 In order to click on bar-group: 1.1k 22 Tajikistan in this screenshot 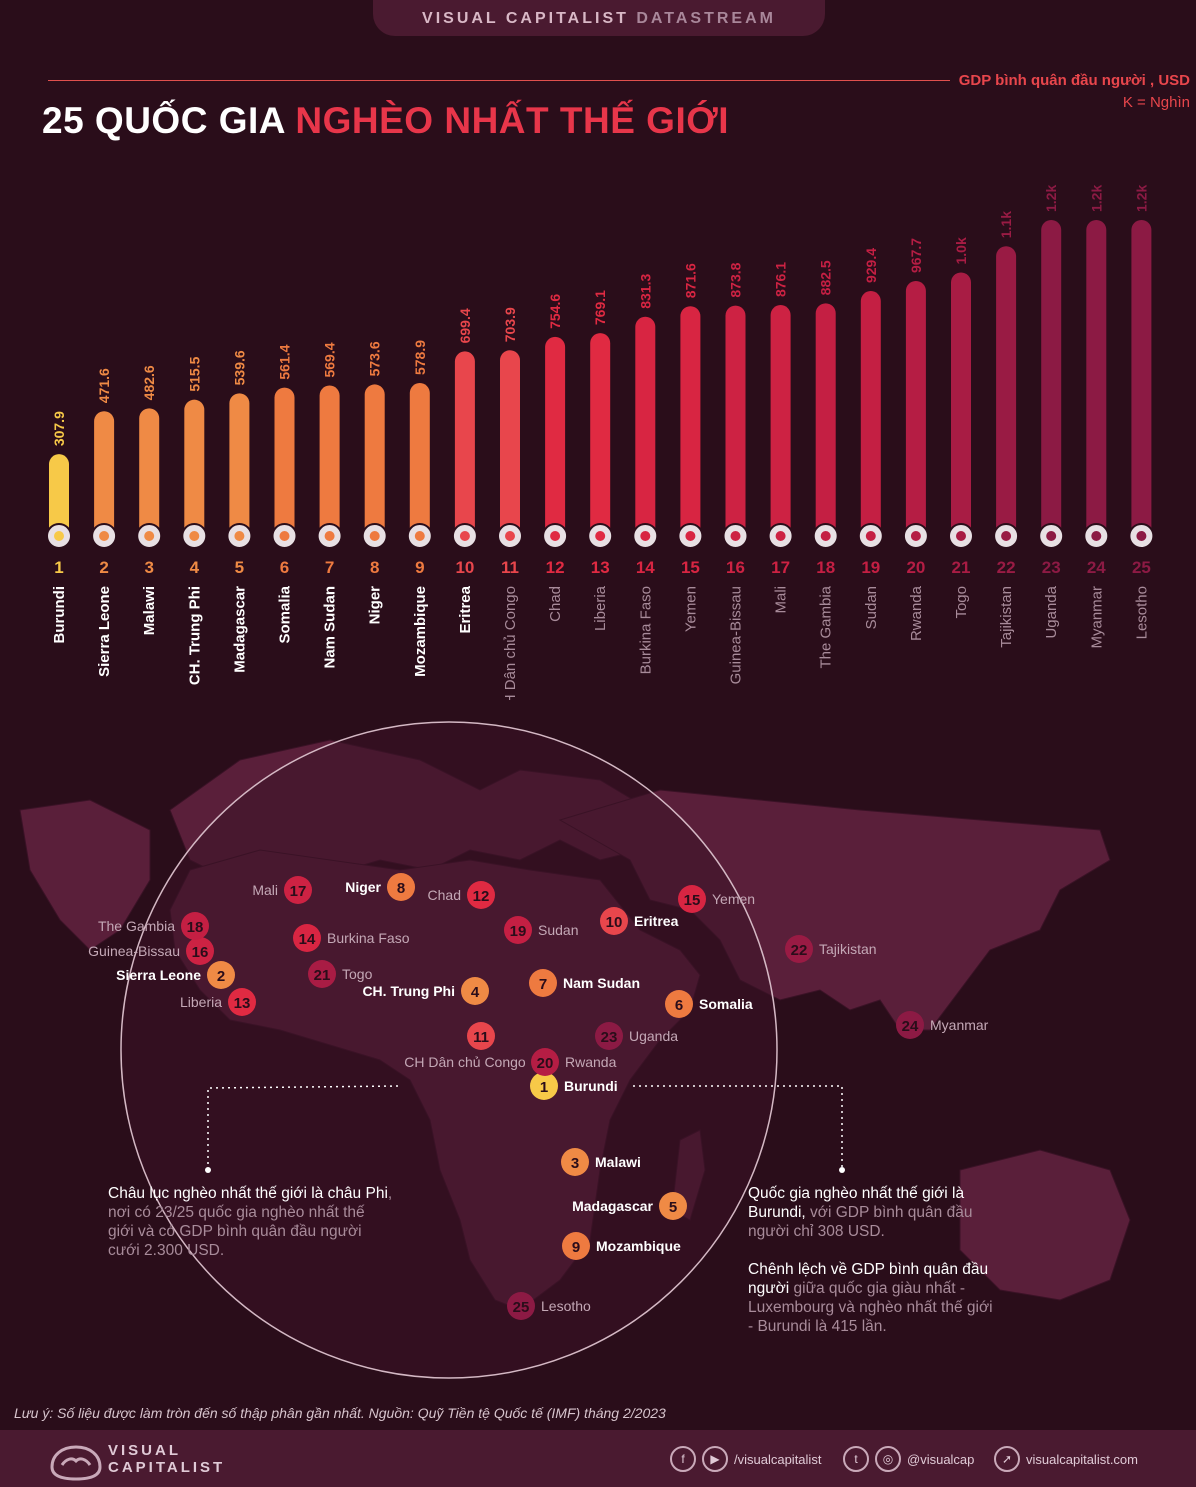, I will do `click(1006, 429)`.